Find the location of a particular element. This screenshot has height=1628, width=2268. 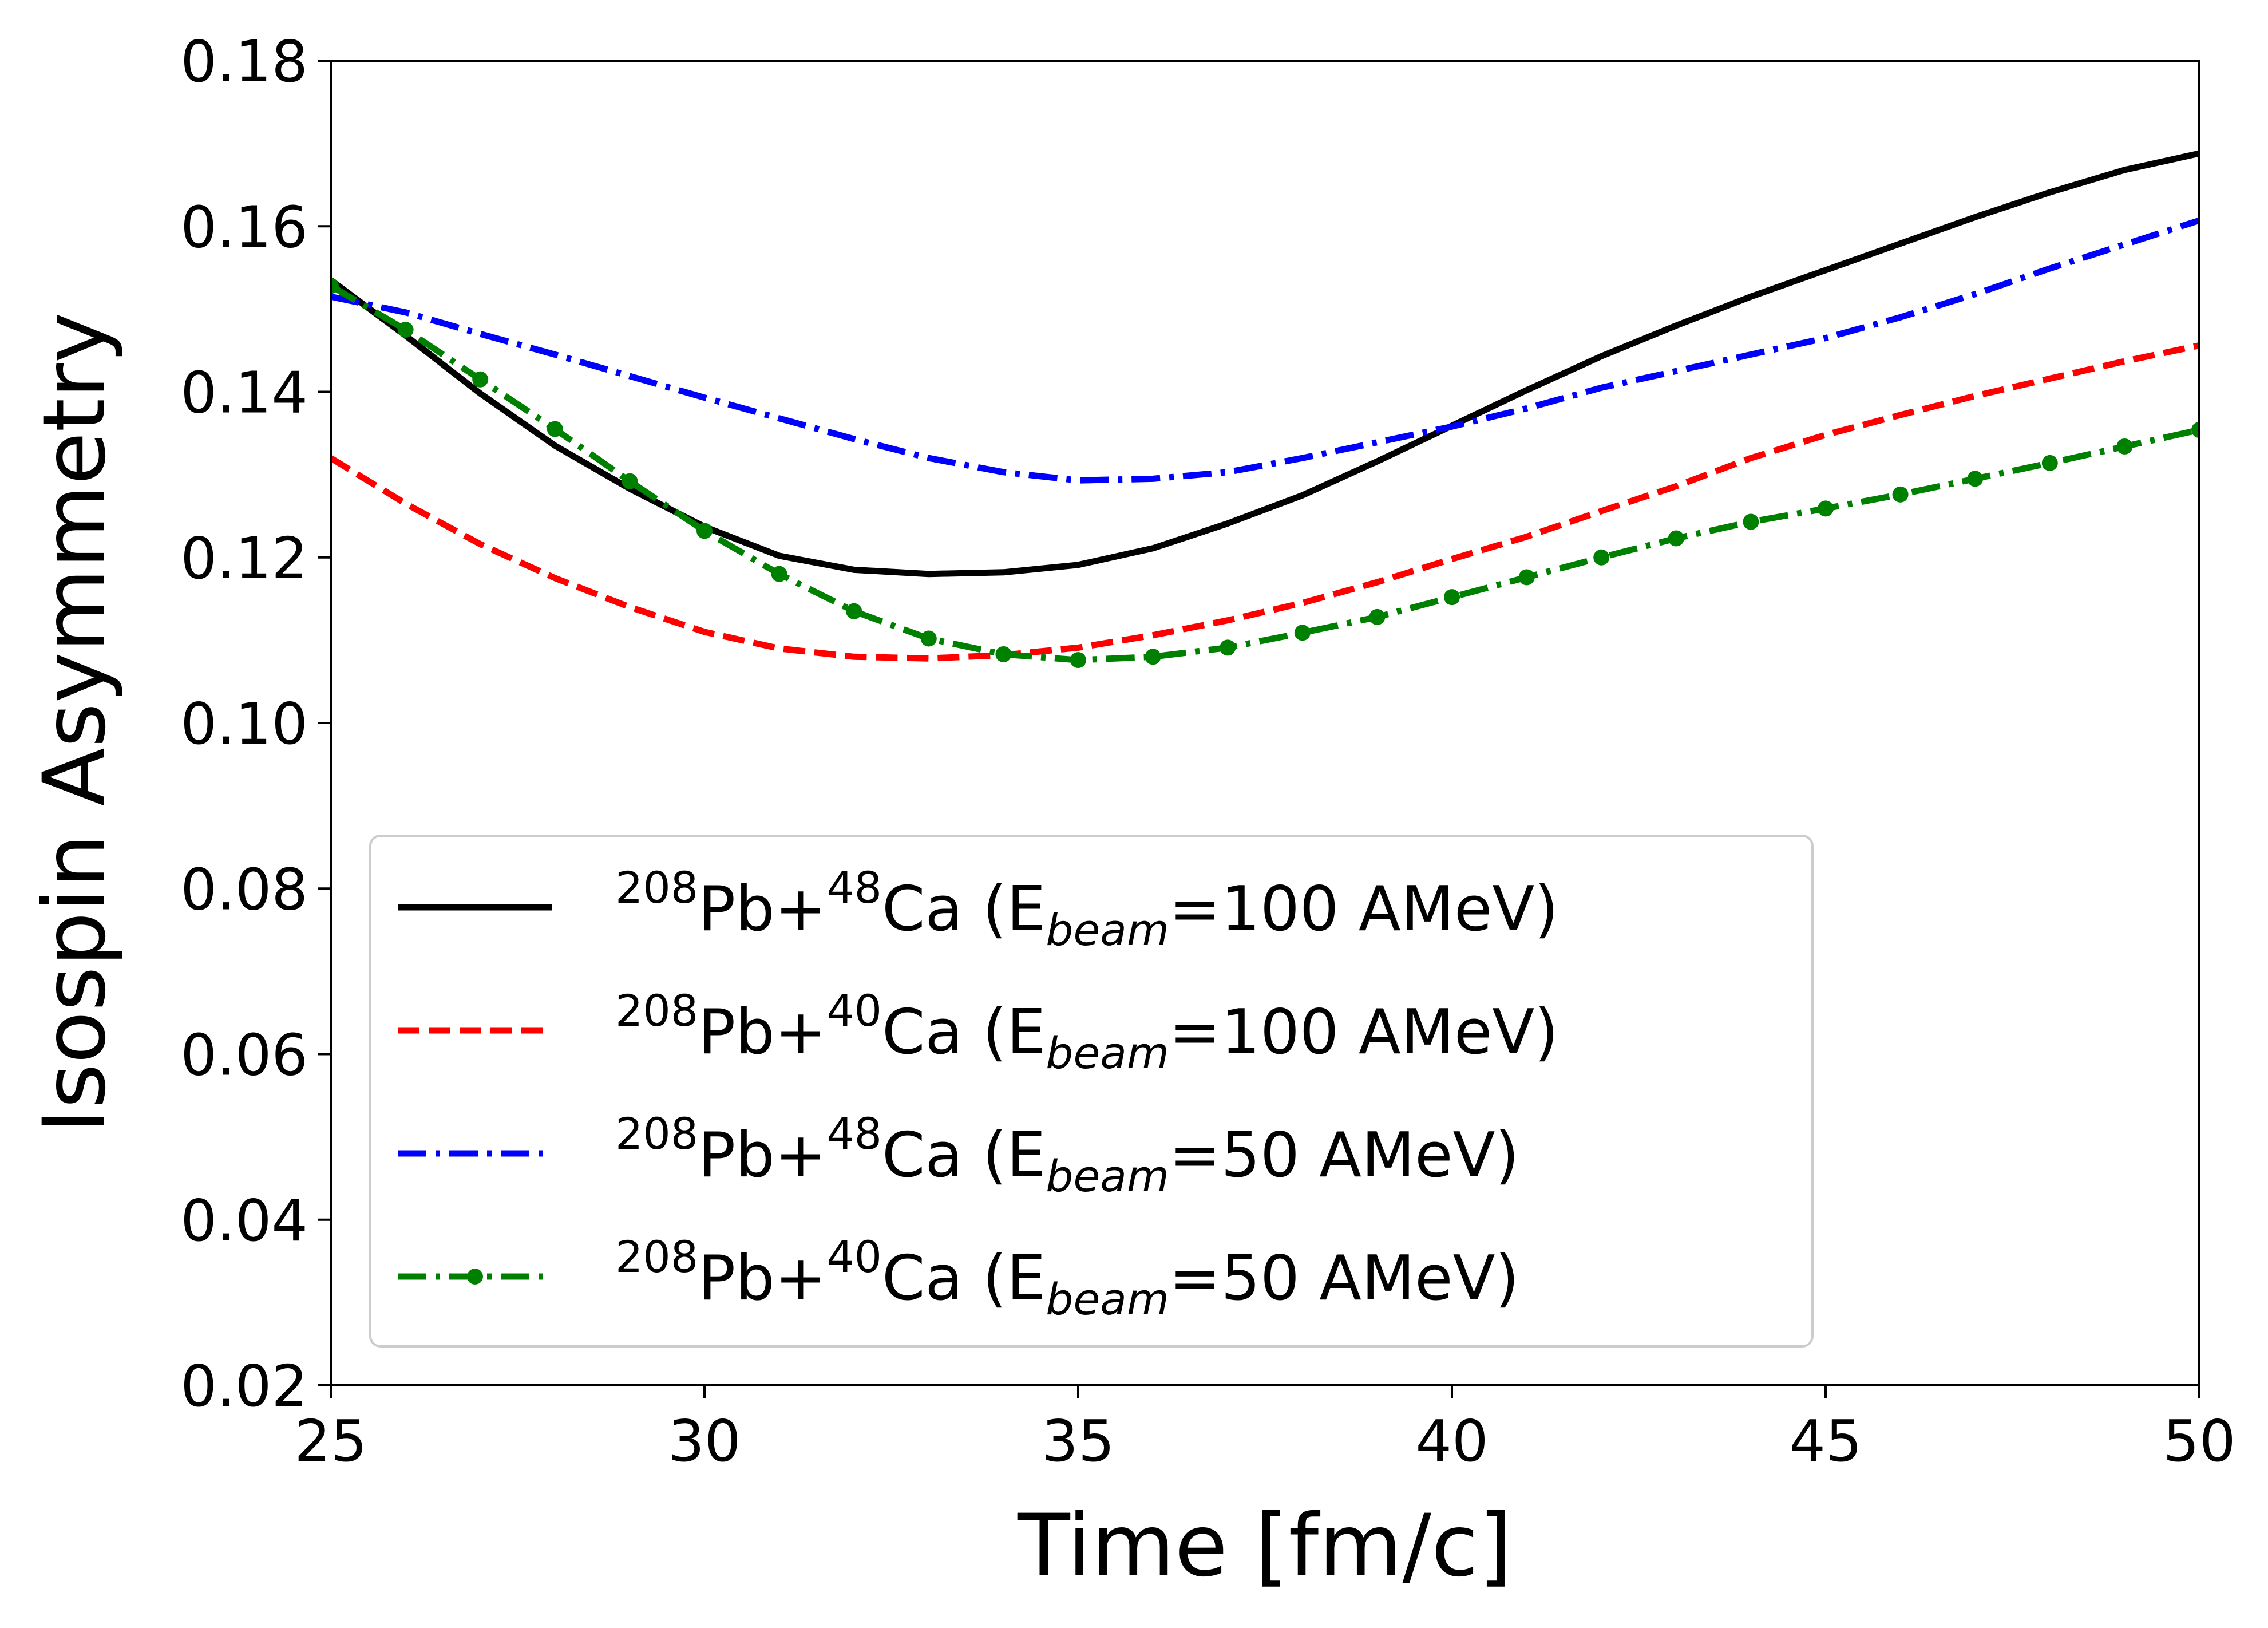

legend-marker is located at coordinates (475, 1277).